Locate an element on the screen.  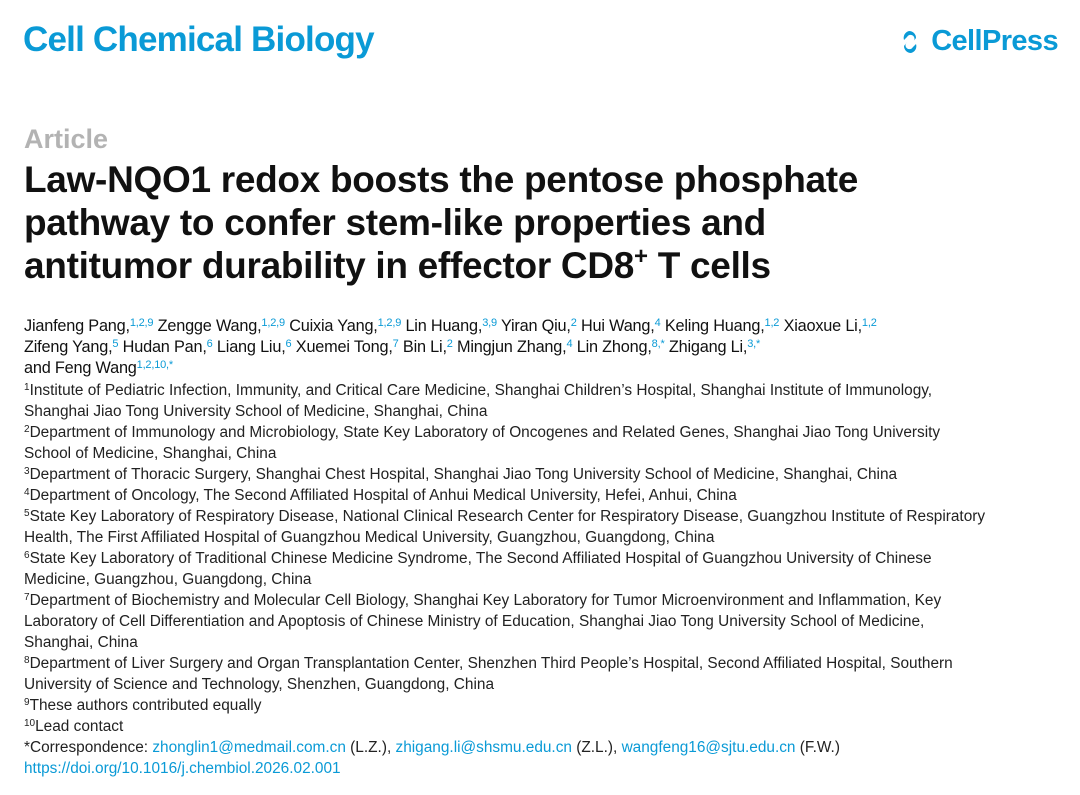
author-affiliation-marks: 3,* is located at coordinates (754, 343).